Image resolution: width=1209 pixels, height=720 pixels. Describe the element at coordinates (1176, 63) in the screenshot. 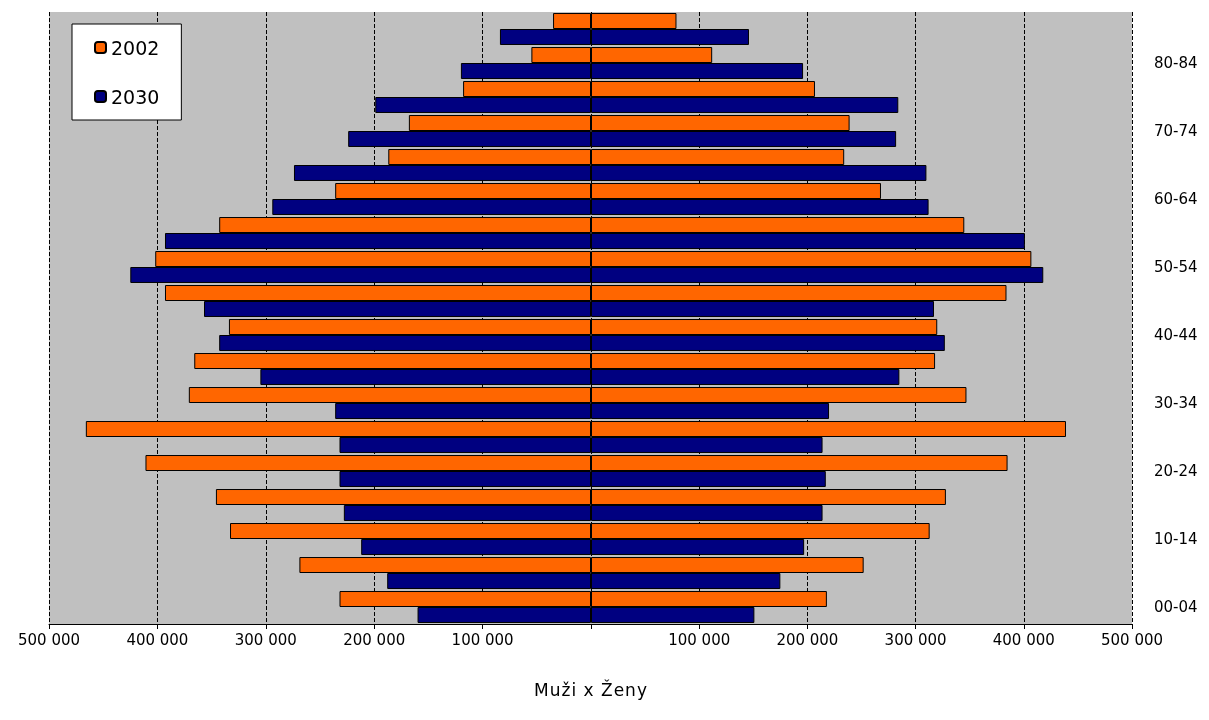

I see `y-tick-label: 80-84` at that location.